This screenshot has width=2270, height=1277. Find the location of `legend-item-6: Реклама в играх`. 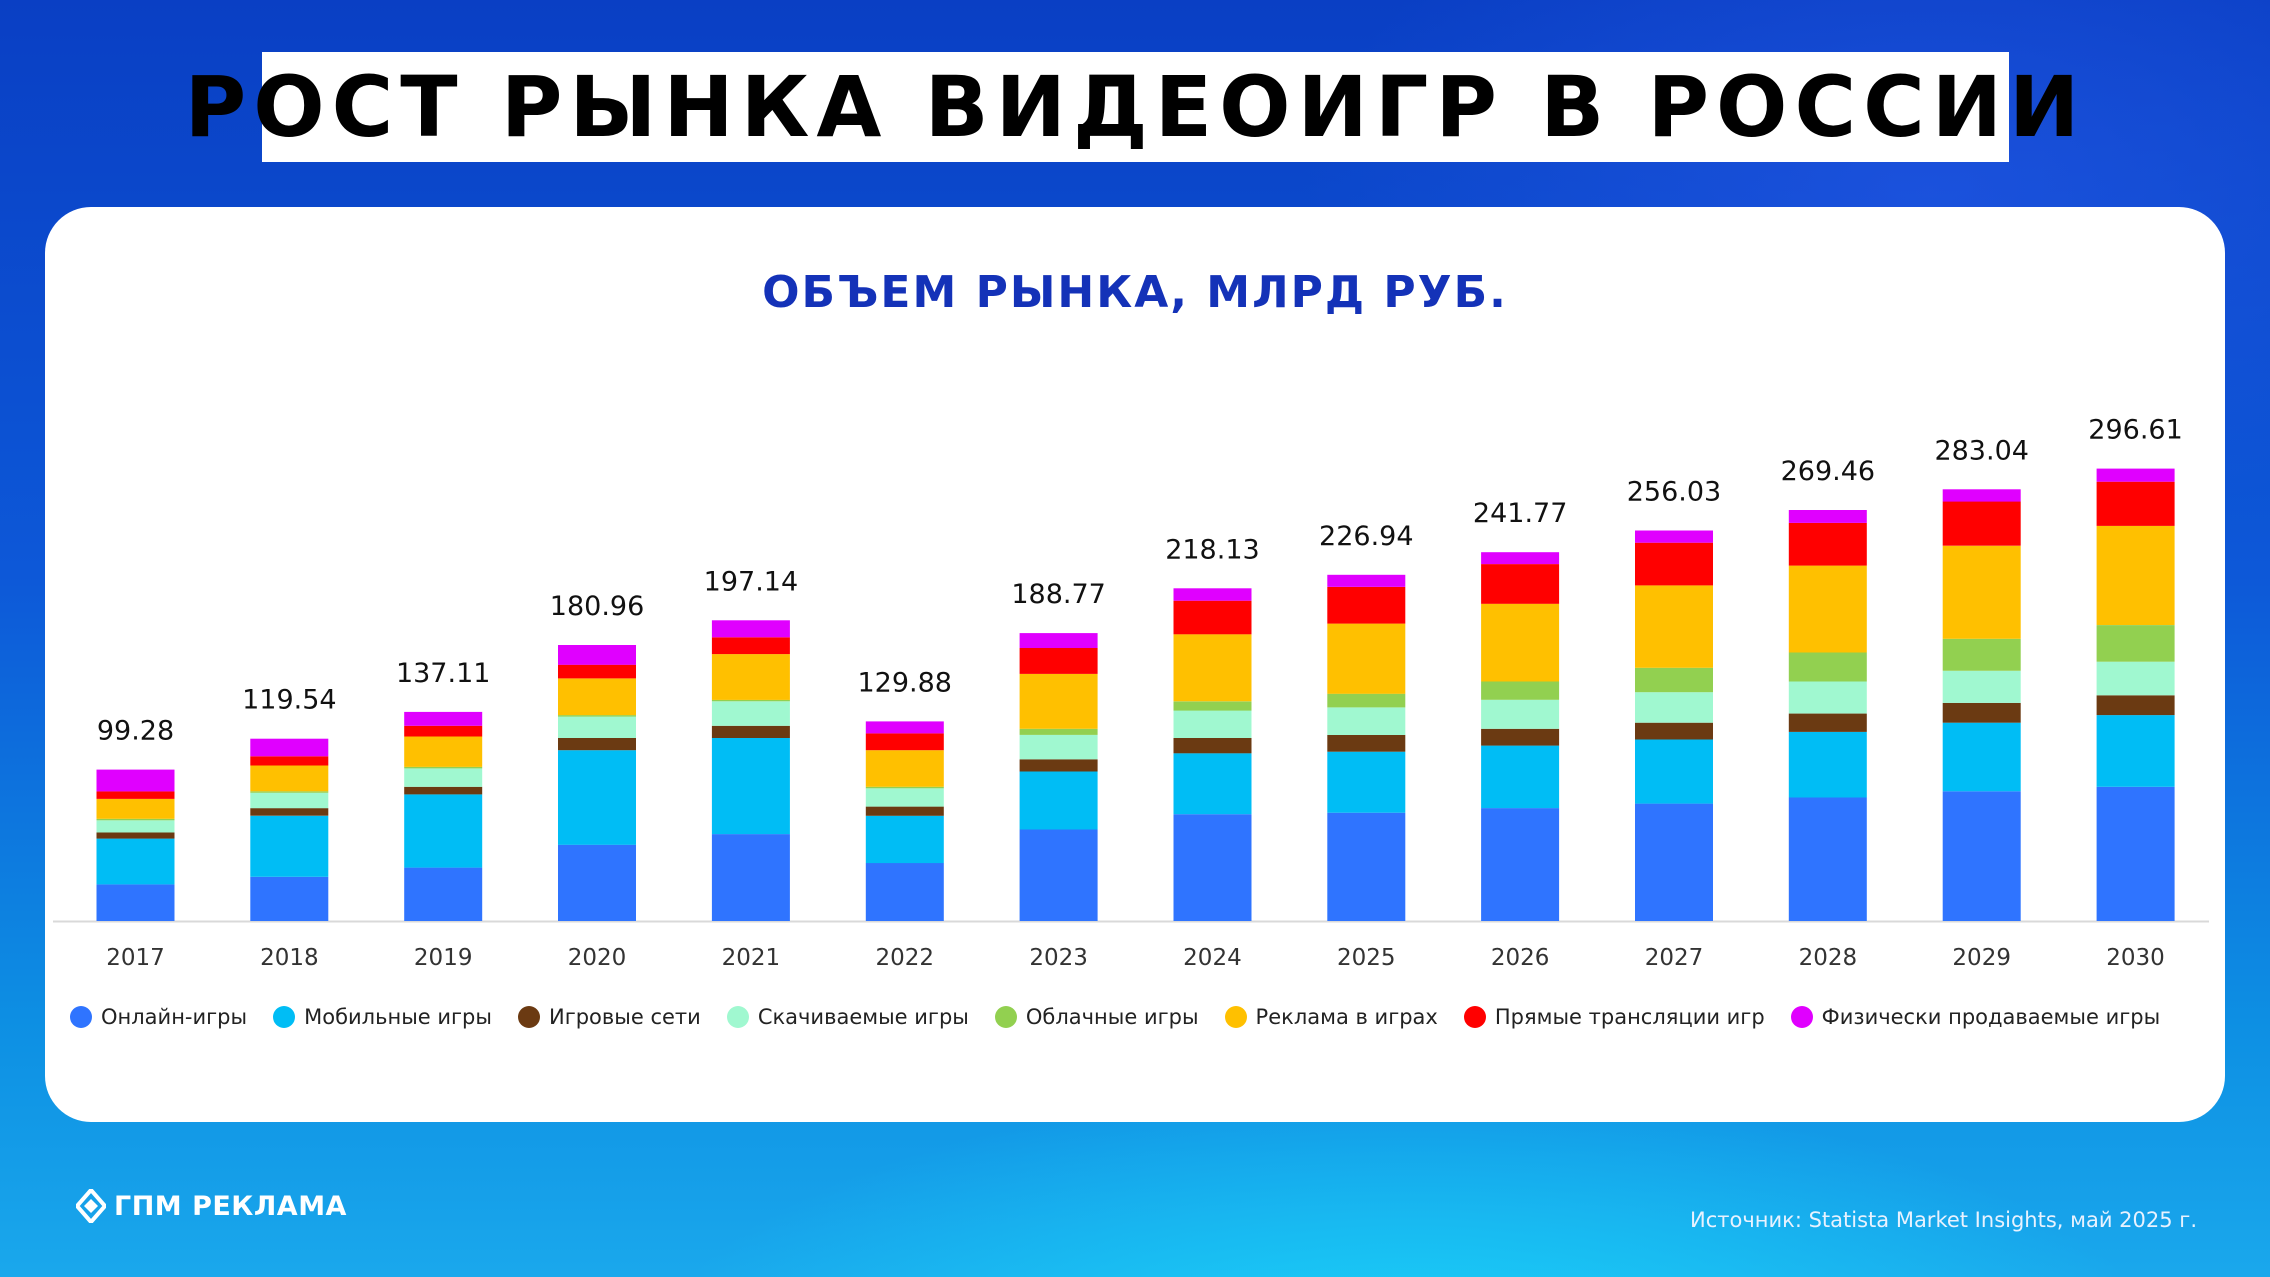

legend-item-6: Реклама в играх is located at coordinates (1331, 1017).